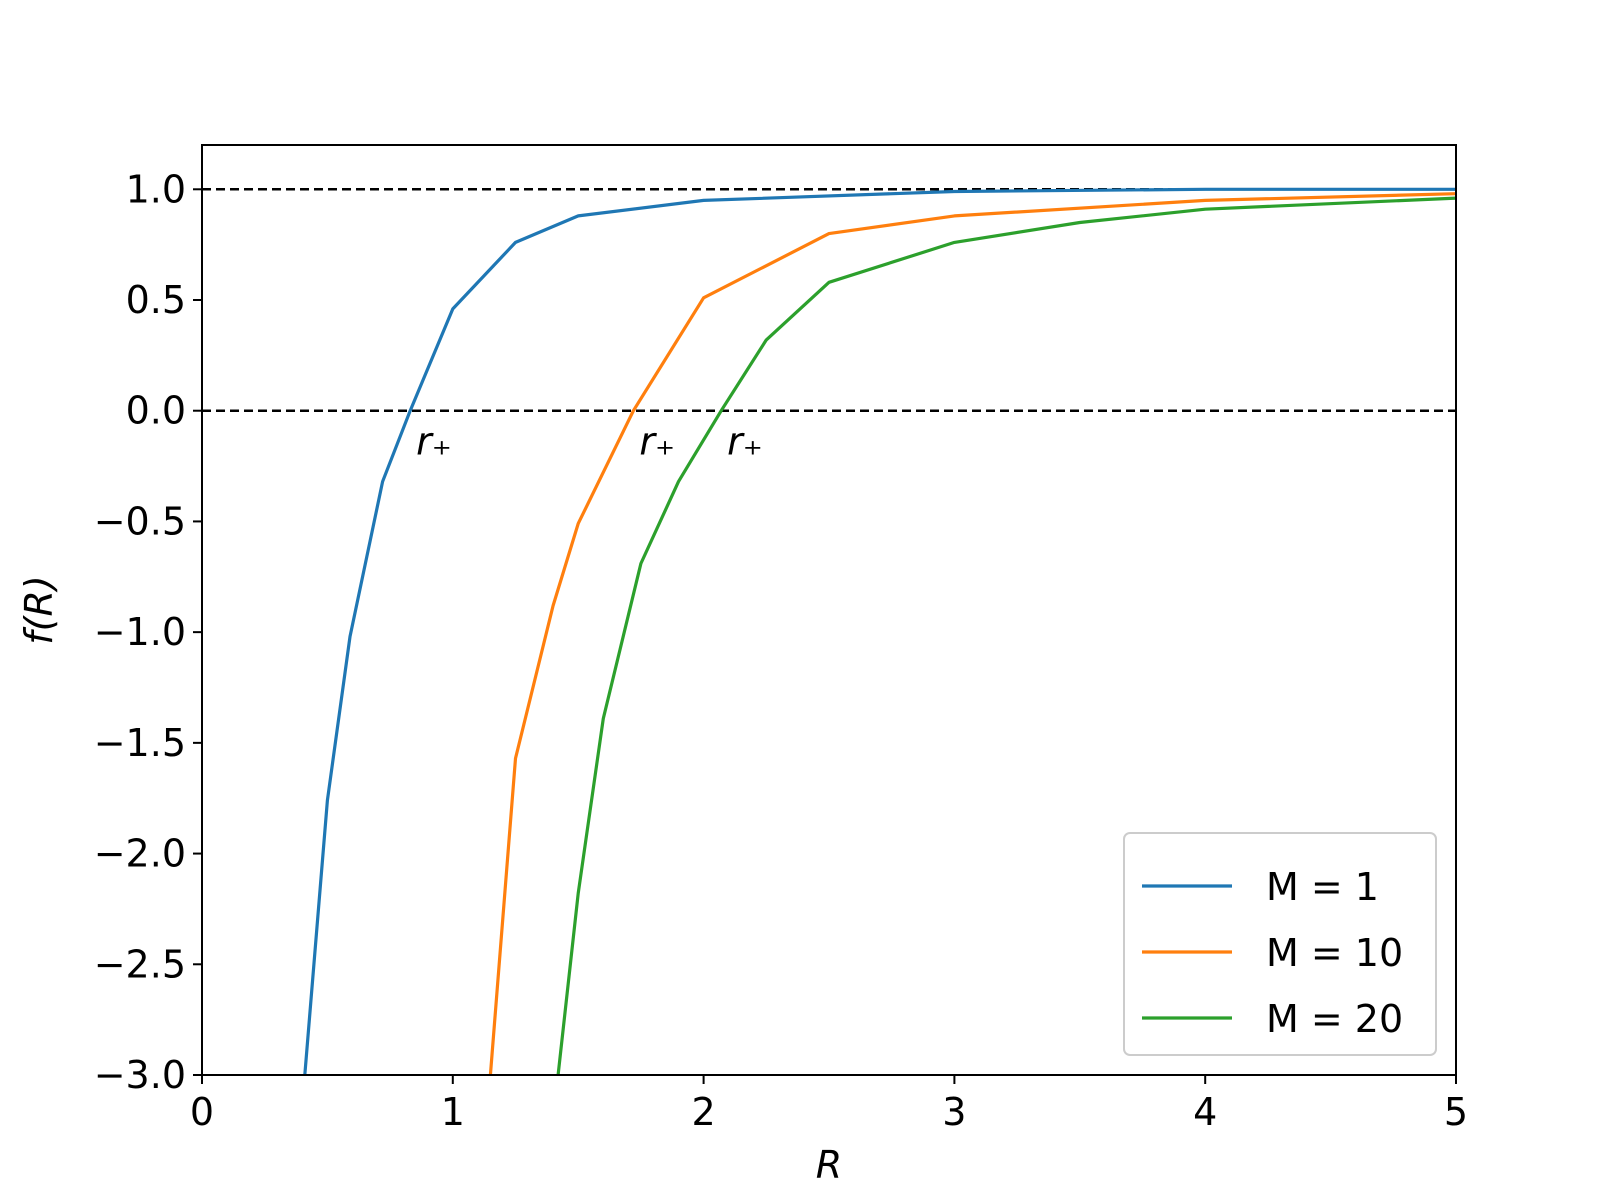 The height and width of the screenshot is (1200, 1600). What do you see at coordinates (1205, 1112) in the screenshot?
I see `x-tick-label: 4` at bounding box center [1205, 1112].